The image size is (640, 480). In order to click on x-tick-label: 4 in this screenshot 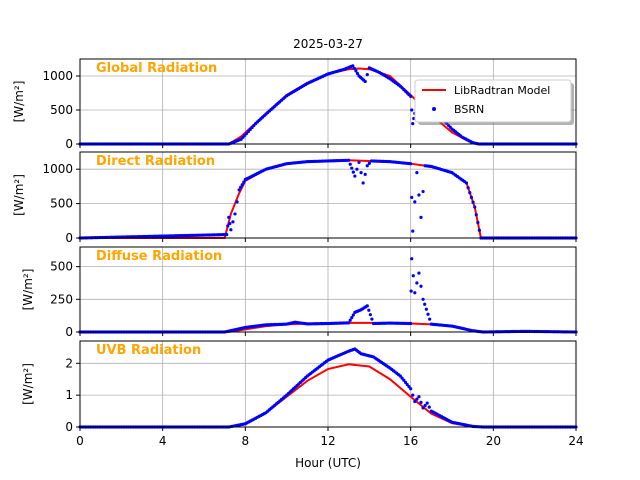, I will do `click(163, 441)`.